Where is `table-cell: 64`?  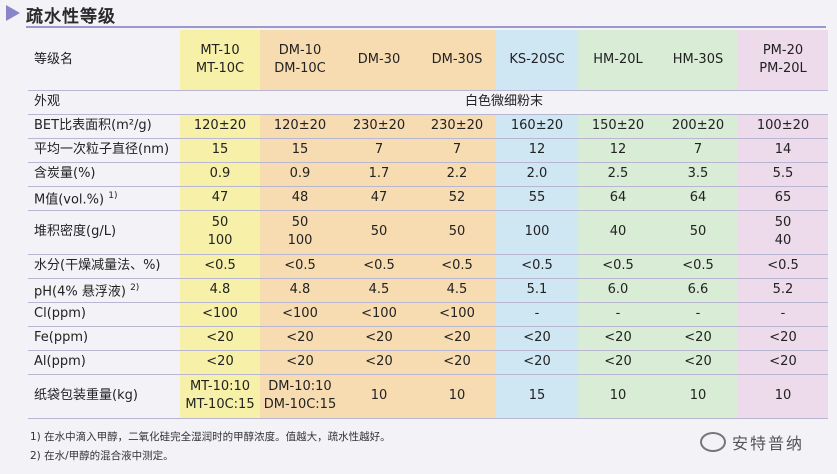
table-cell: 64 is located at coordinates (698, 198).